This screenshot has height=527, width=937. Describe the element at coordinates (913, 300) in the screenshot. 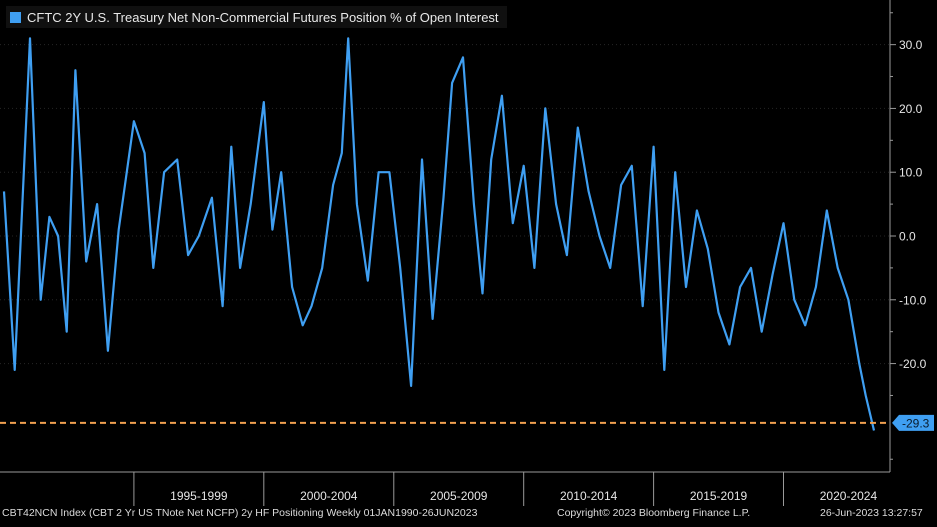

I see `y-tick-label: -10.0` at that location.